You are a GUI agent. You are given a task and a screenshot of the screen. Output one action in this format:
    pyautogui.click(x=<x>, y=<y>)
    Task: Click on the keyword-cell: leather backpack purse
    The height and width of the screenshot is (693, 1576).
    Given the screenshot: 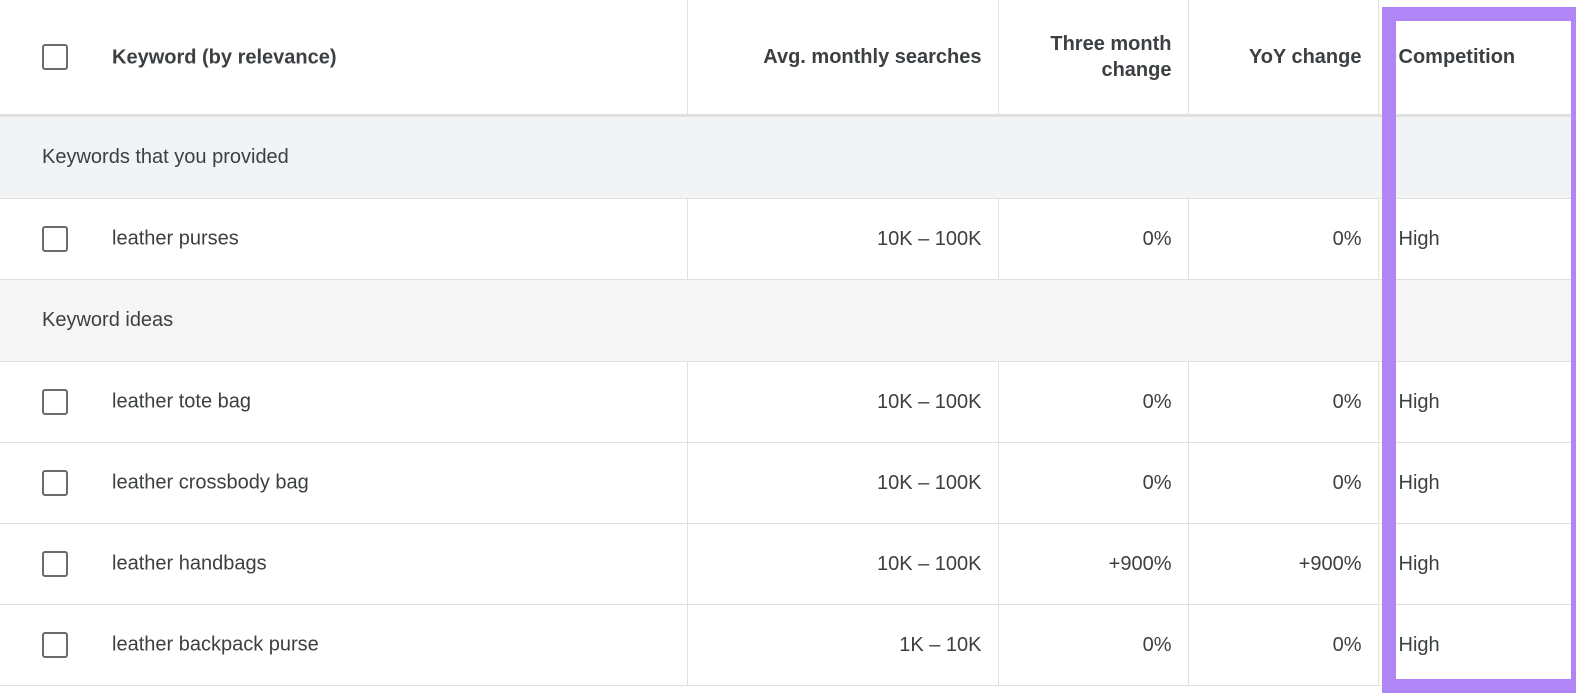 What is the action you would take?
    pyautogui.click(x=344, y=645)
    